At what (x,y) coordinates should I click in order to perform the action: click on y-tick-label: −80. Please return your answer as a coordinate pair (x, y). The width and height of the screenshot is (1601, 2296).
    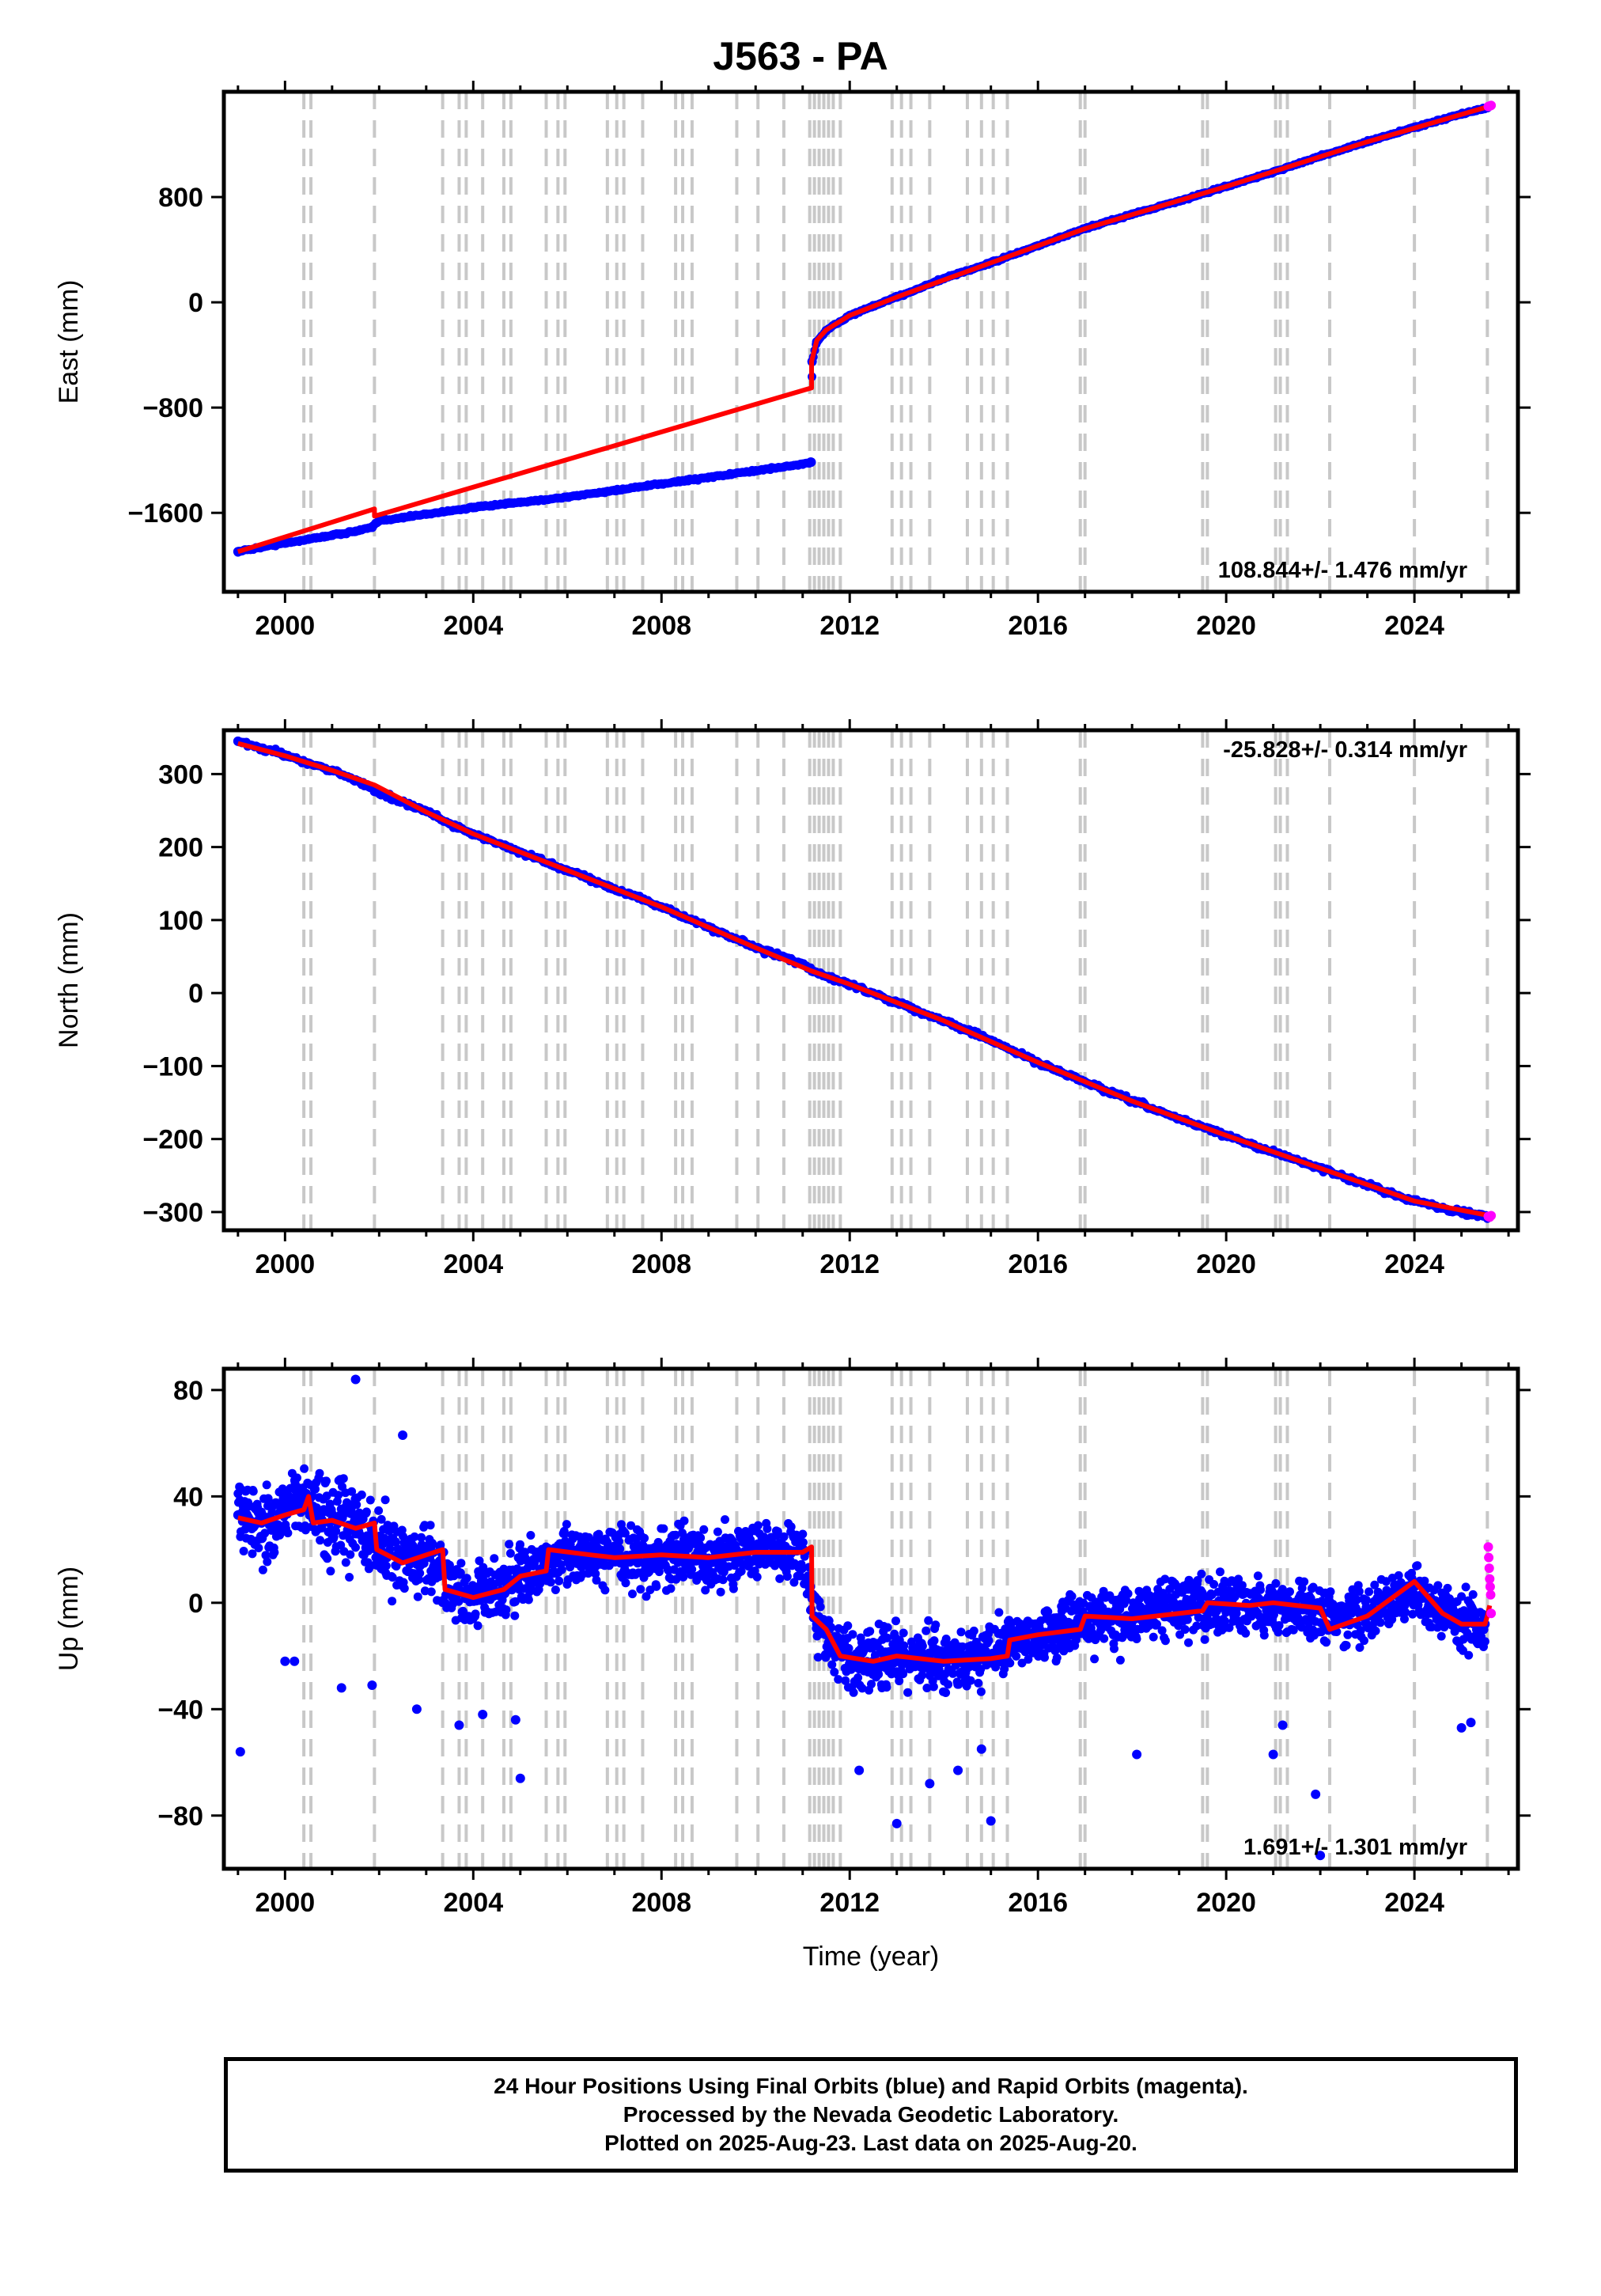
    Looking at the image, I should click on (180, 1817).